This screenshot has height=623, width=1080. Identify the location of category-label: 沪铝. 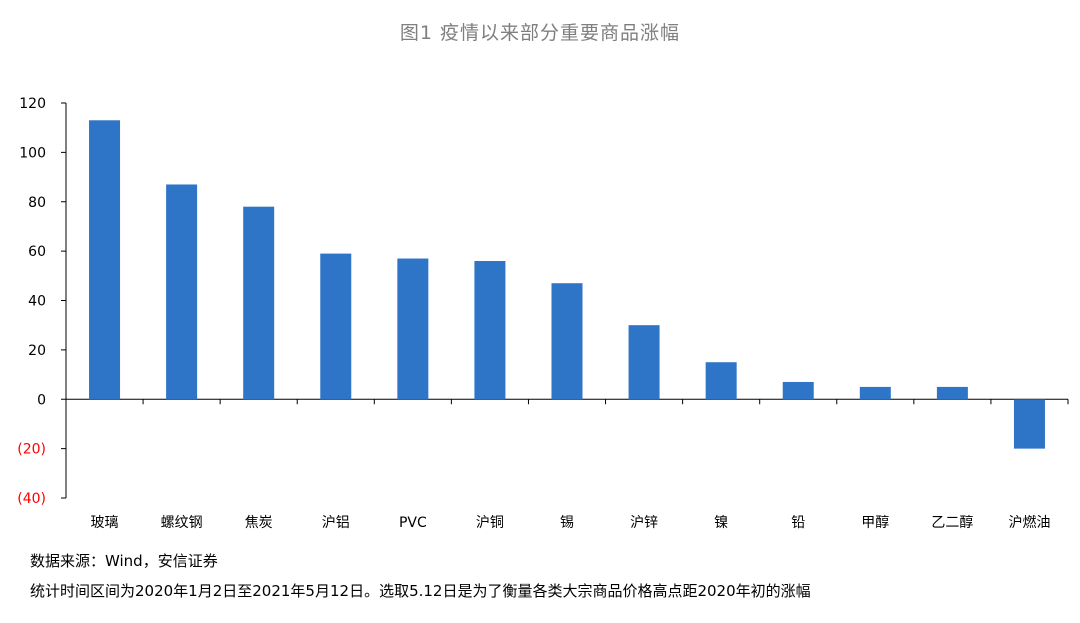
(336, 523).